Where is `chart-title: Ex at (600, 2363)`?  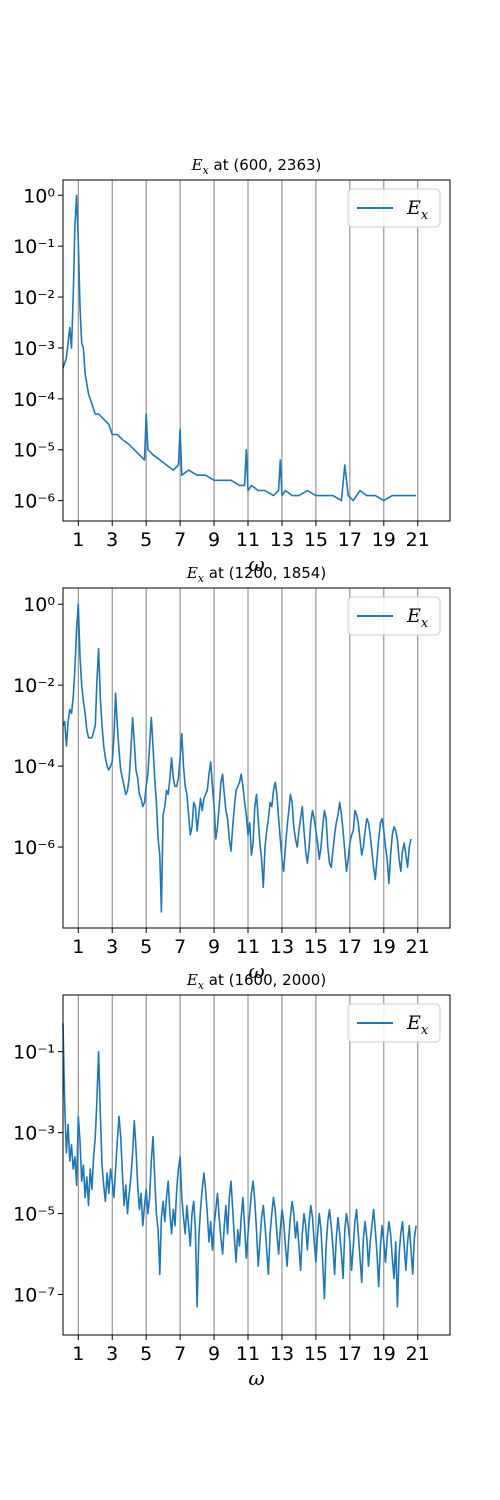 chart-title: Ex at (600, 2363) is located at coordinates (256, 166).